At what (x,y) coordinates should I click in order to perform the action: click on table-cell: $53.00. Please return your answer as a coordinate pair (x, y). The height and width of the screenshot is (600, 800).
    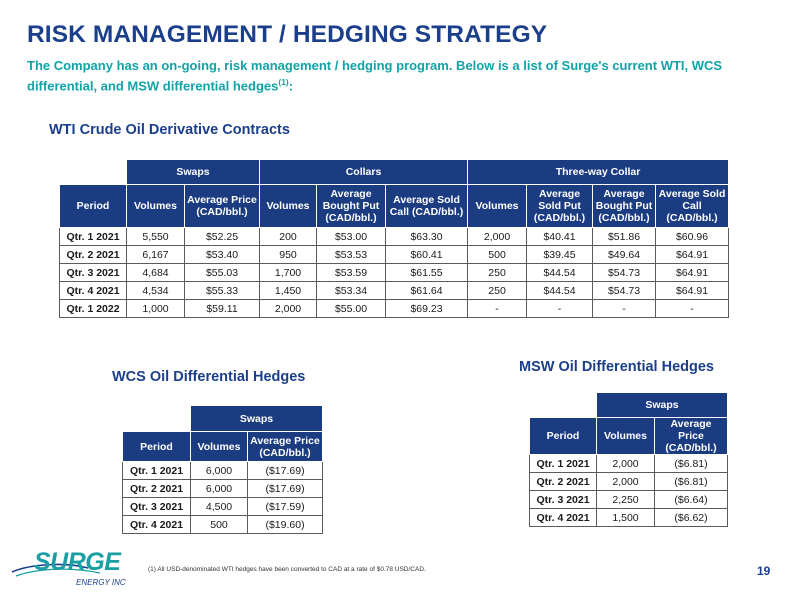
    Looking at the image, I should click on (351, 236).